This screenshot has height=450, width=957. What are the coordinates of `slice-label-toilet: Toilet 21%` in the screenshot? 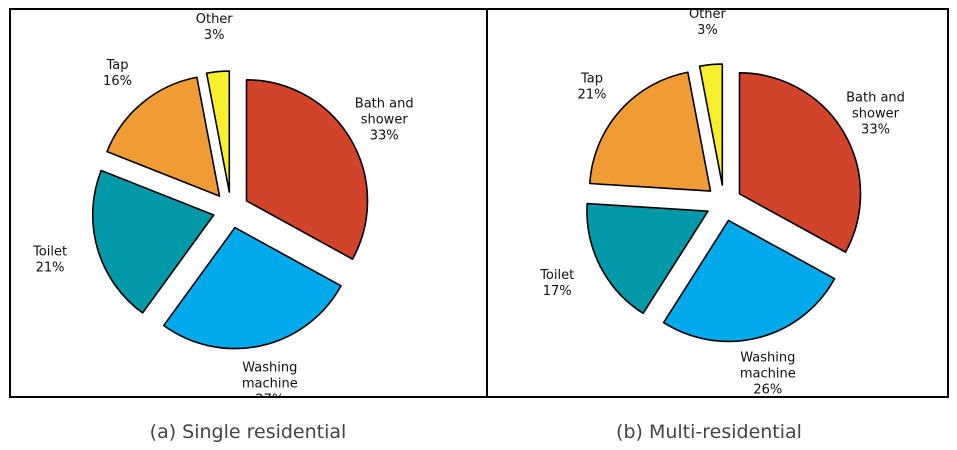 It's located at (49, 260).